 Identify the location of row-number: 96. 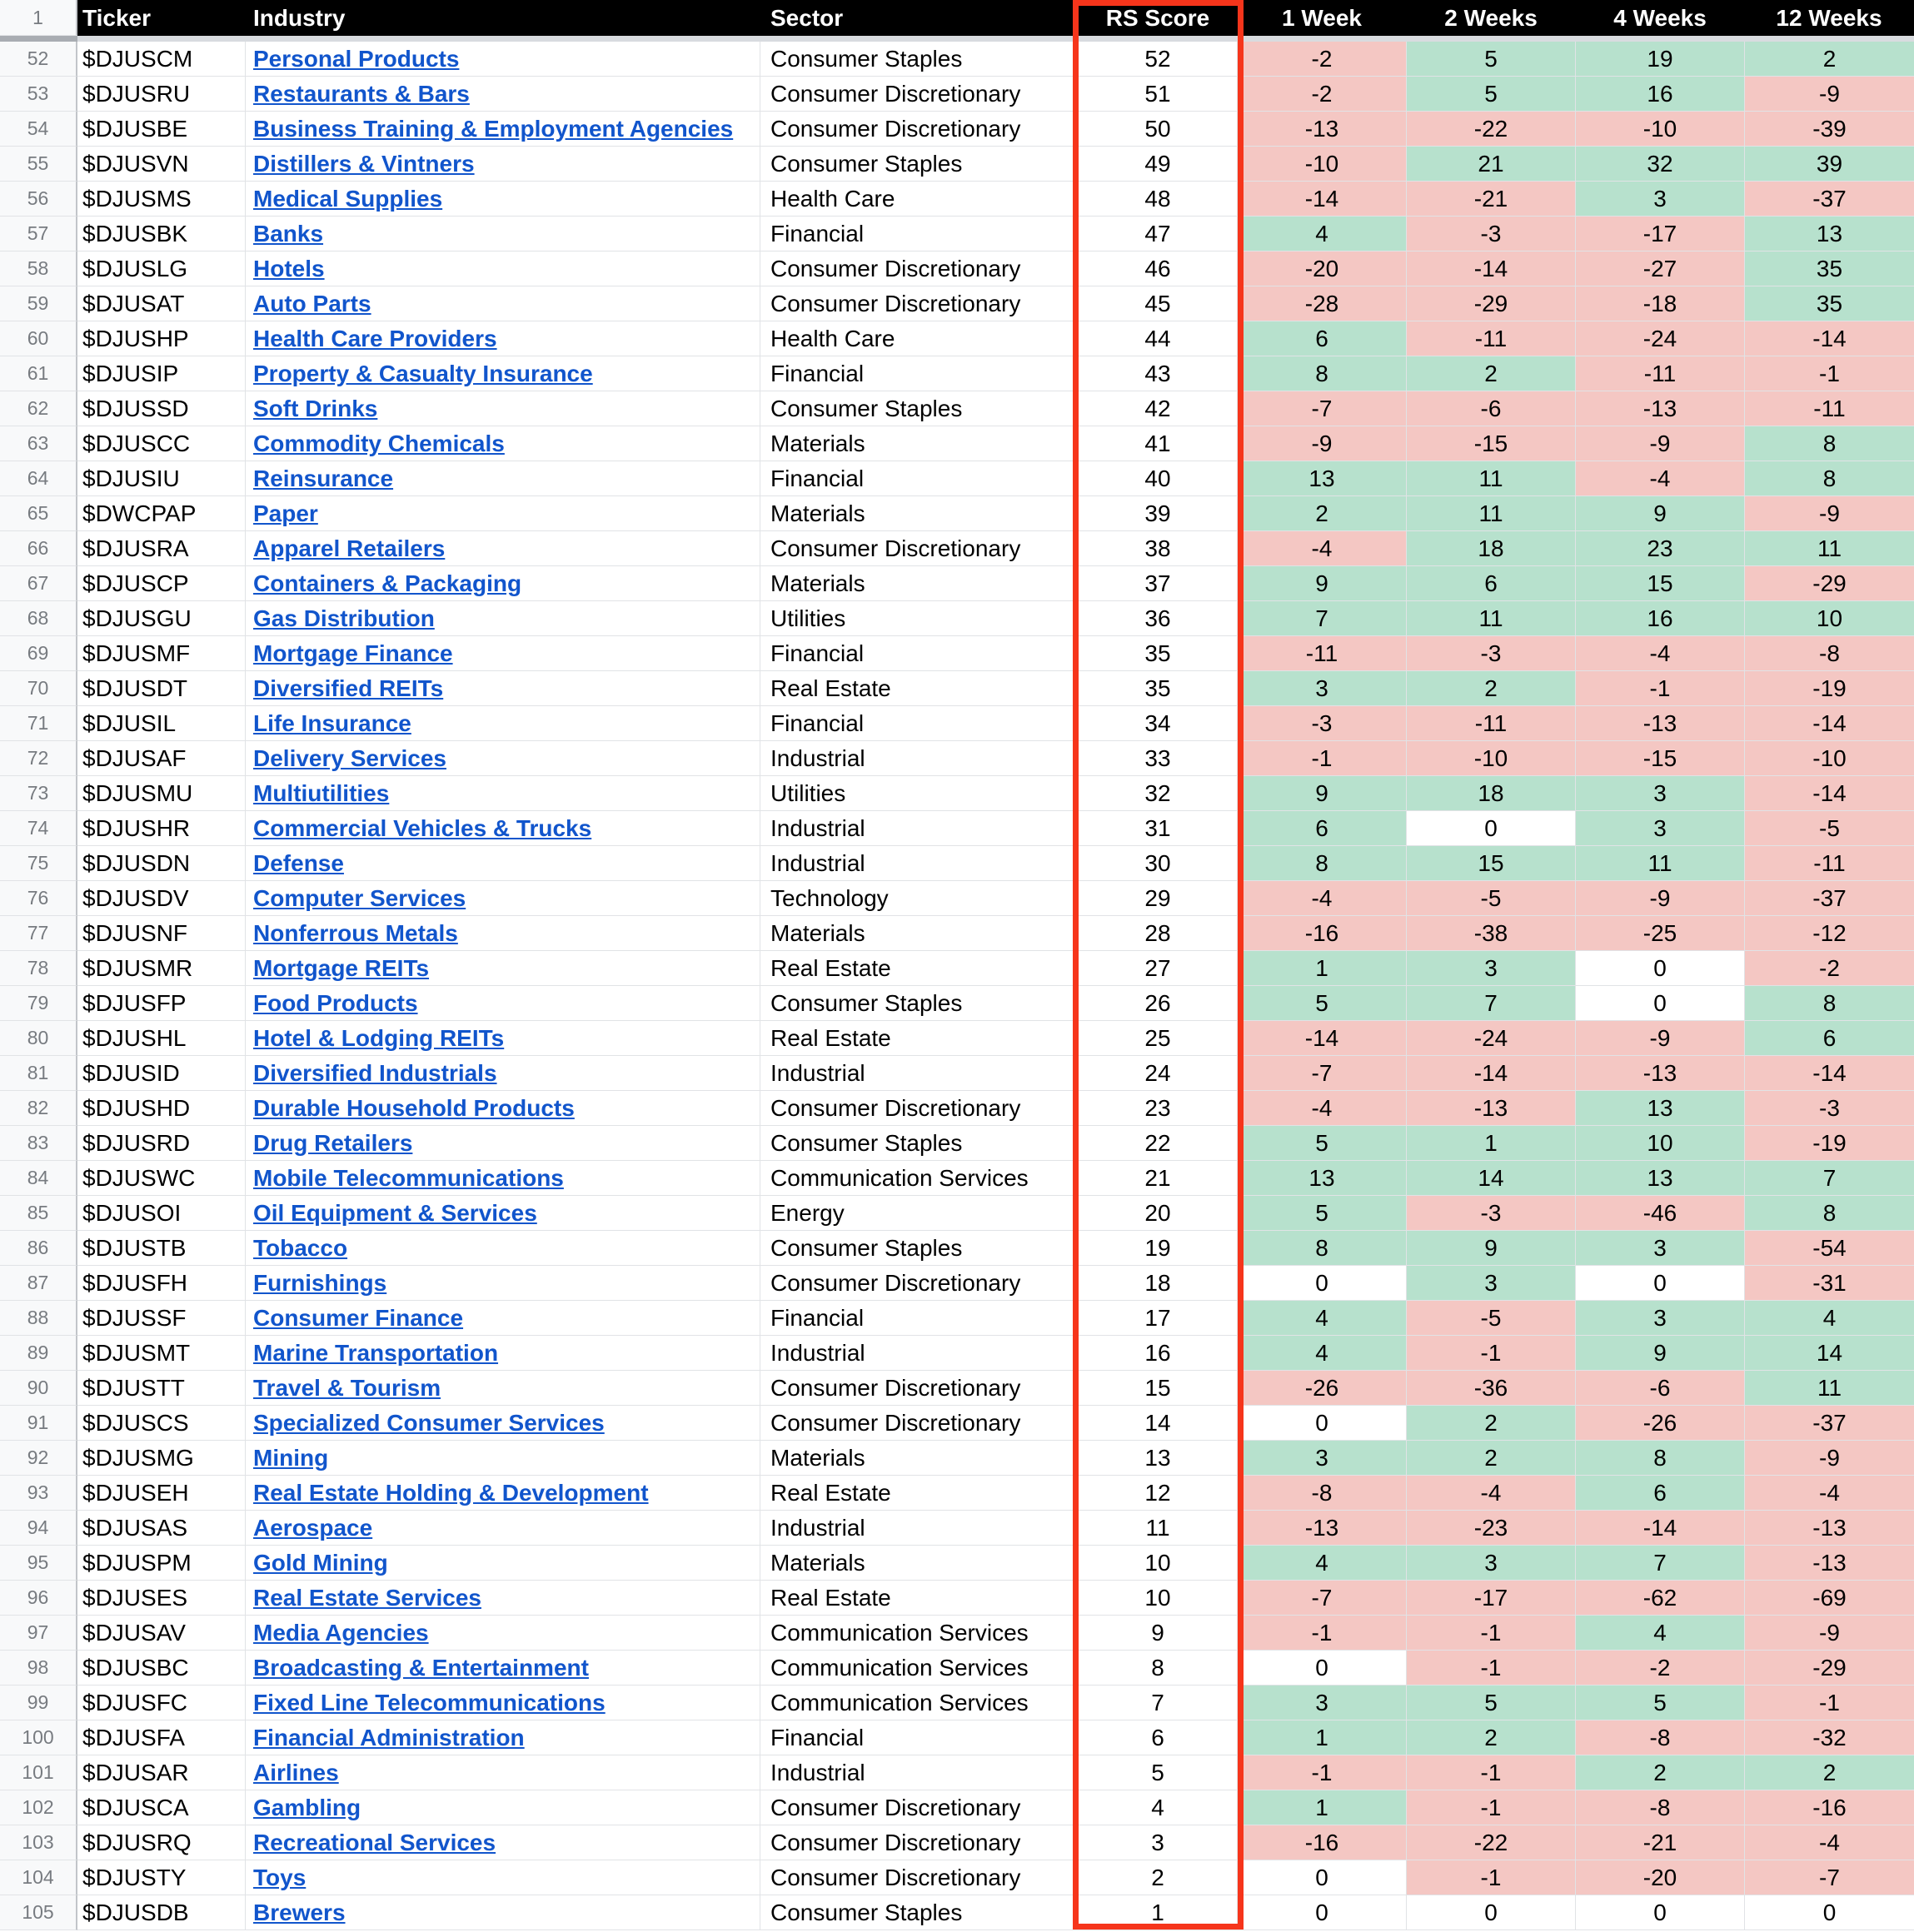
(38, 1598).